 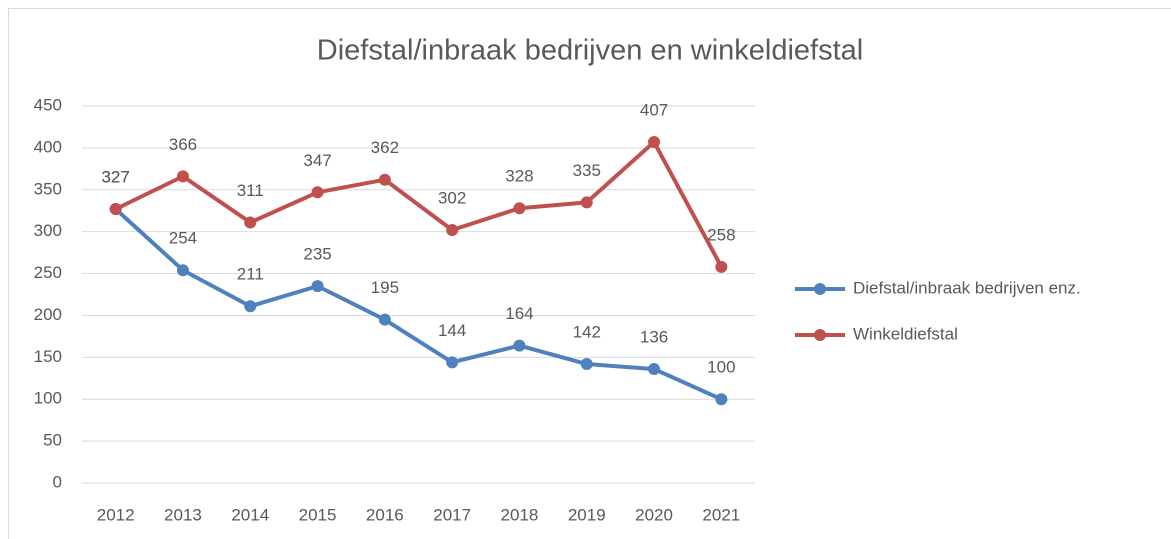 What do you see at coordinates (52, 440) in the screenshot?
I see `y-tick-label: 50` at bounding box center [52, 440].